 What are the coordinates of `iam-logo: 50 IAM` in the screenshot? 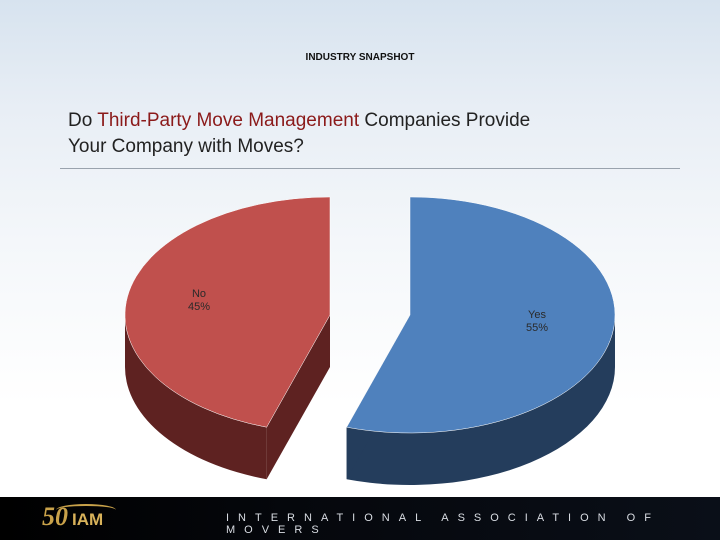 It's located at (82, 518).